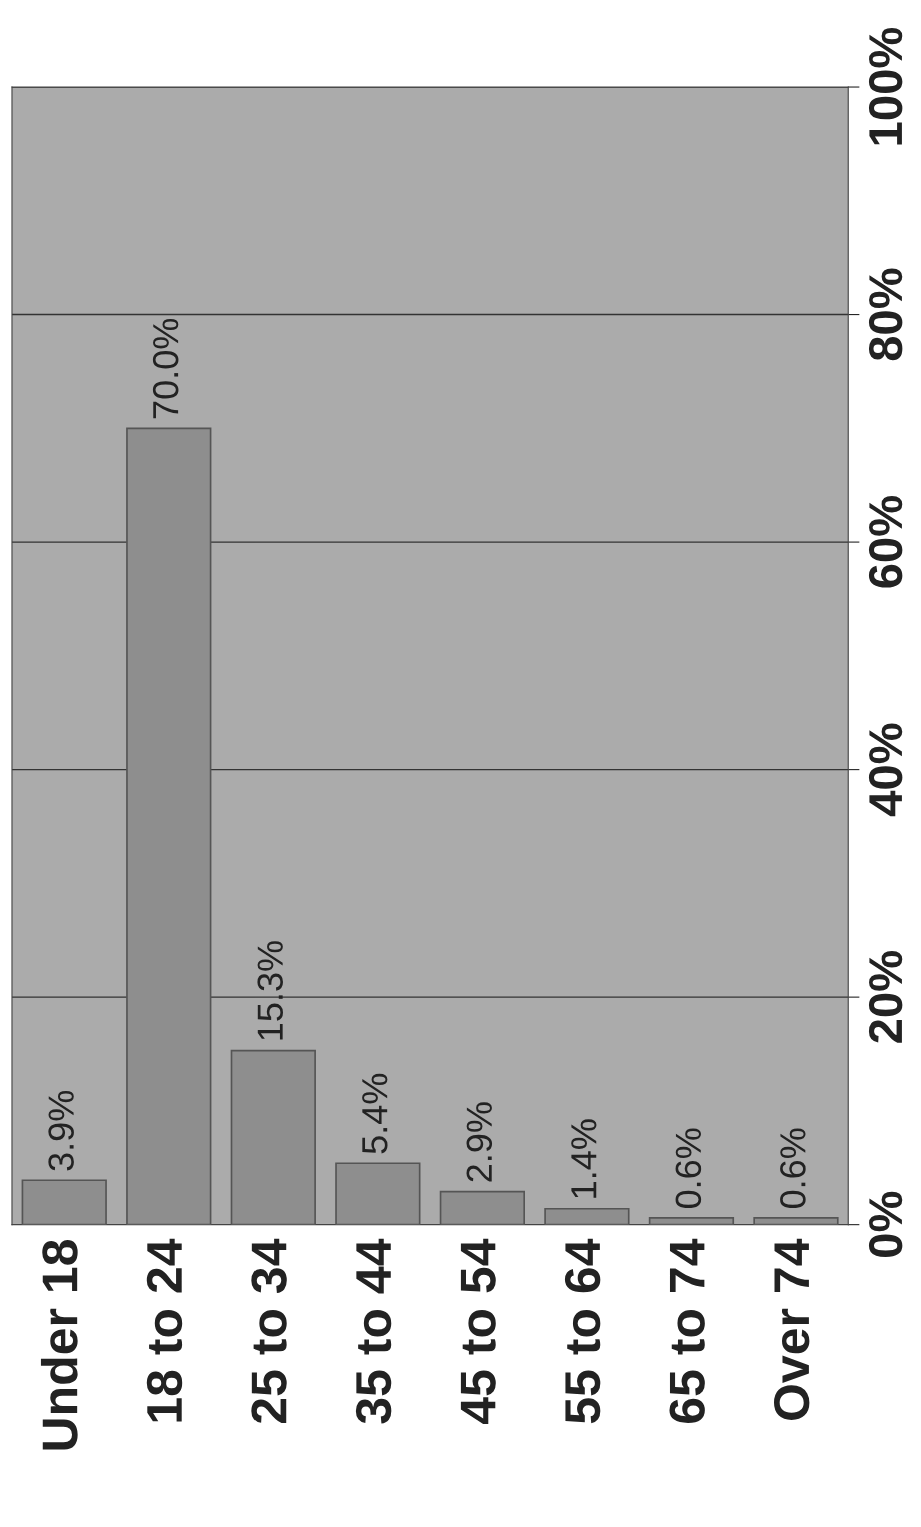 The width and height of the screenshot is (921, 1527). I want to click on data-label: 2.9%, so click(479, 1142).